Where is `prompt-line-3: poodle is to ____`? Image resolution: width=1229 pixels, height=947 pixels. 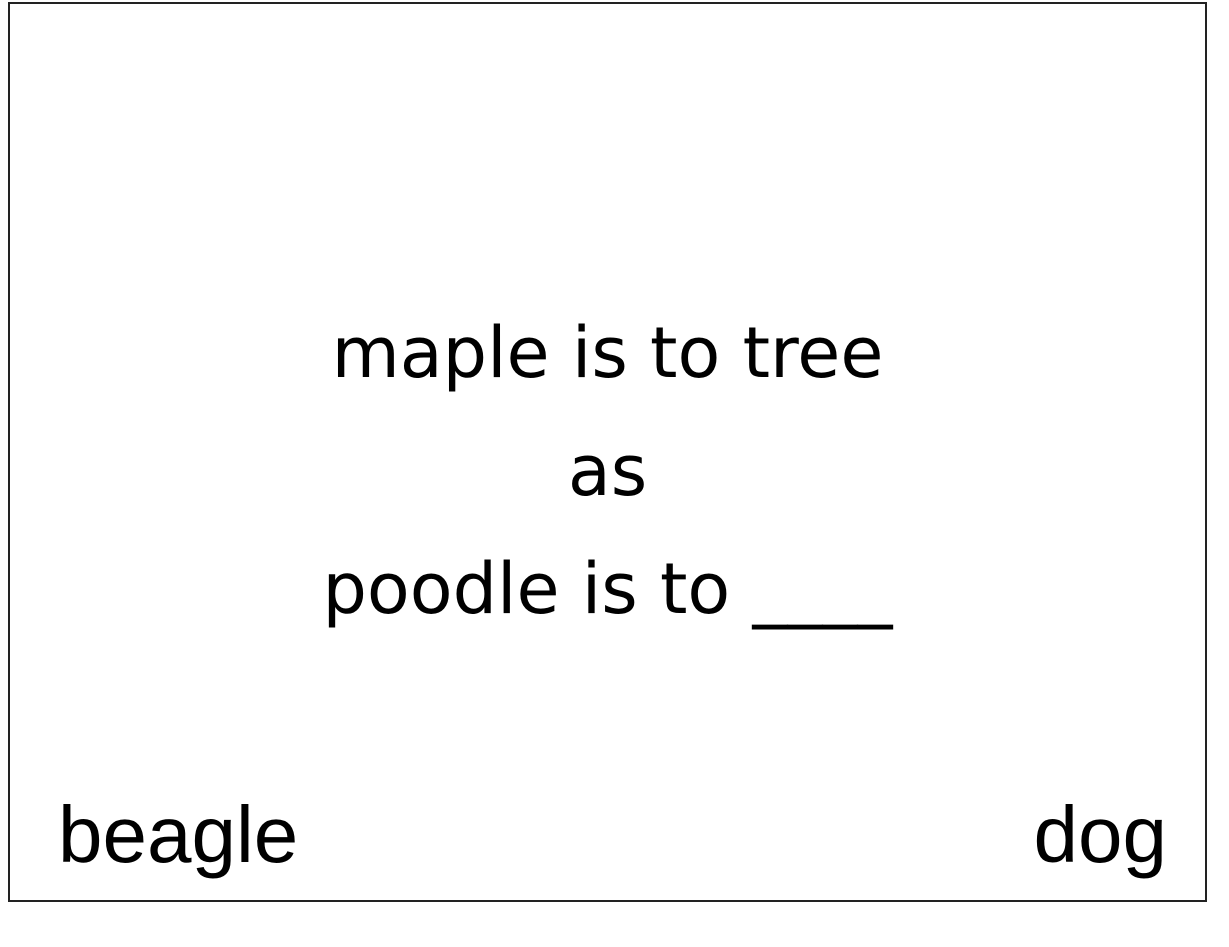 prompt-line-3: poodle is to ____ is located at coordinates (607, 589).